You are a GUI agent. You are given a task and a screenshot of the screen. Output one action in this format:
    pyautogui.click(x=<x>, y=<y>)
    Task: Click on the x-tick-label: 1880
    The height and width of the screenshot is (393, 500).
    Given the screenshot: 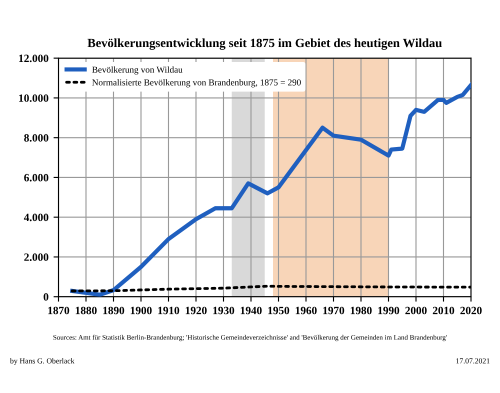 What is the action you would take?
    pyautogui.click(x=86, y=310)
    